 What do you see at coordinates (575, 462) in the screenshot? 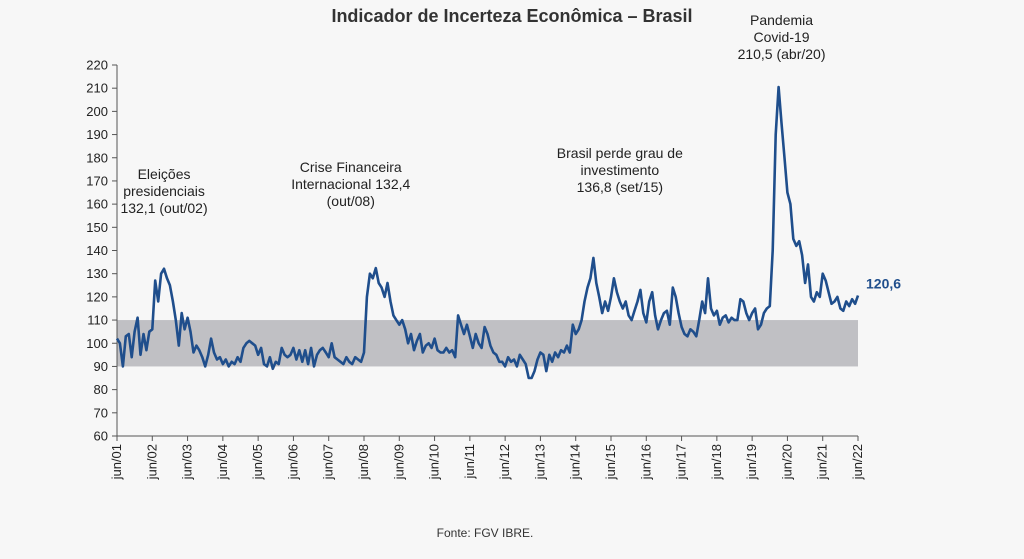
I see `x-tick-label: jun/14` at bounding box center [575, 462].